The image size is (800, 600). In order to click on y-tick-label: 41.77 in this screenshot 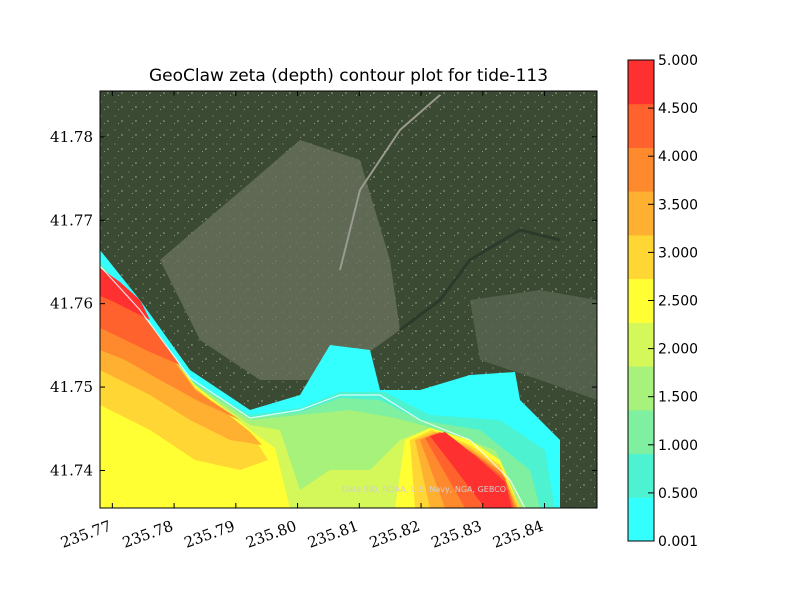, I will do `click(71, 220)`.